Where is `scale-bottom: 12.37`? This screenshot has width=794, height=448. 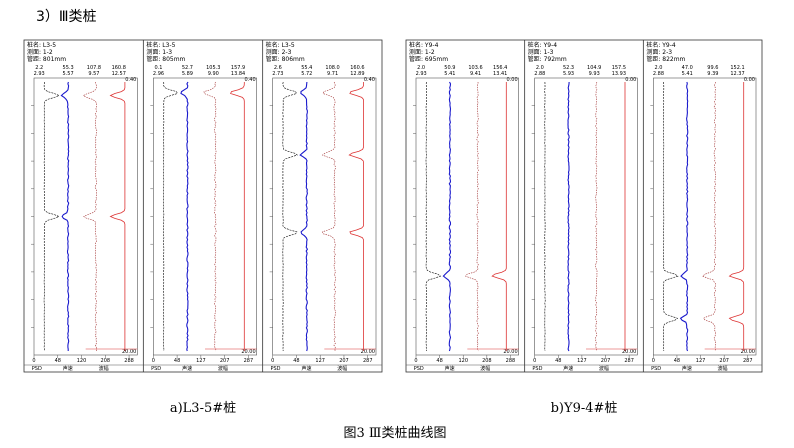
scale-bottom: 12.37 is located at coordinates (737, 74).